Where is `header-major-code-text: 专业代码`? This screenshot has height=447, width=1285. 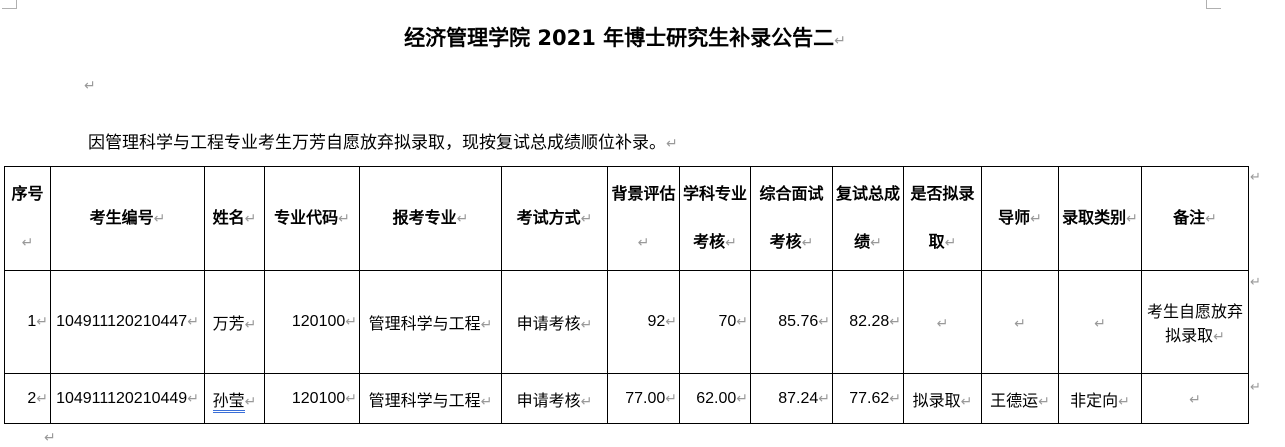
header-major-code-text: 专业代码 is located at coordinates (306, 217).